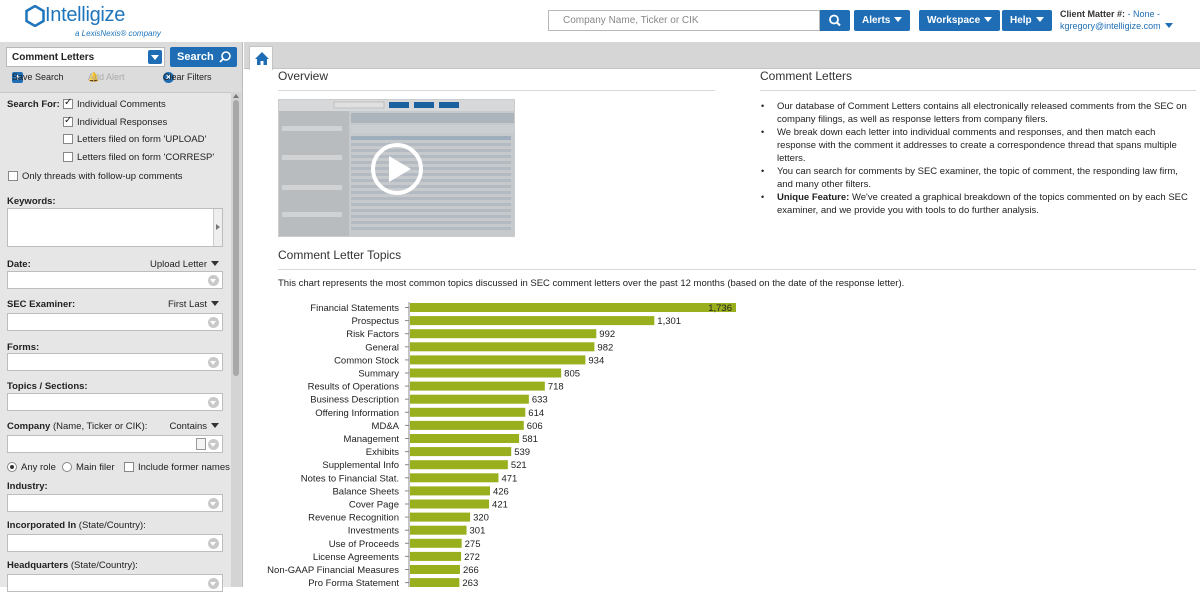 The image size is (1200, 592). Describe the element at coordinates (1027, 20) in the screenshot. I see `help-button: Help` at that location.